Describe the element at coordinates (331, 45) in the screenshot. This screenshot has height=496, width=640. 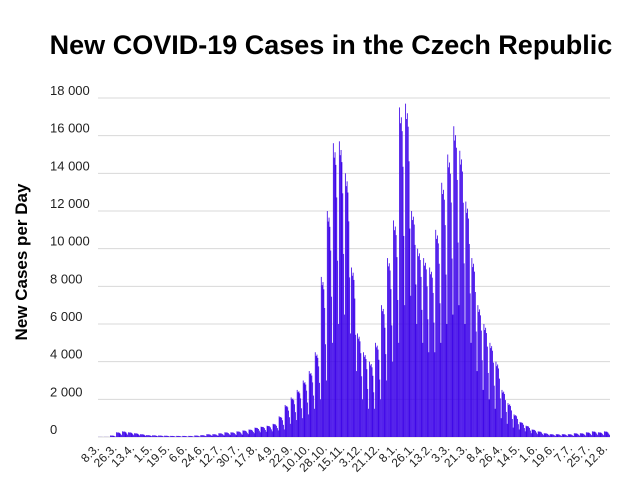
I see `chart-title: New COVID-19 Cases in the Czech Republic` at that location.